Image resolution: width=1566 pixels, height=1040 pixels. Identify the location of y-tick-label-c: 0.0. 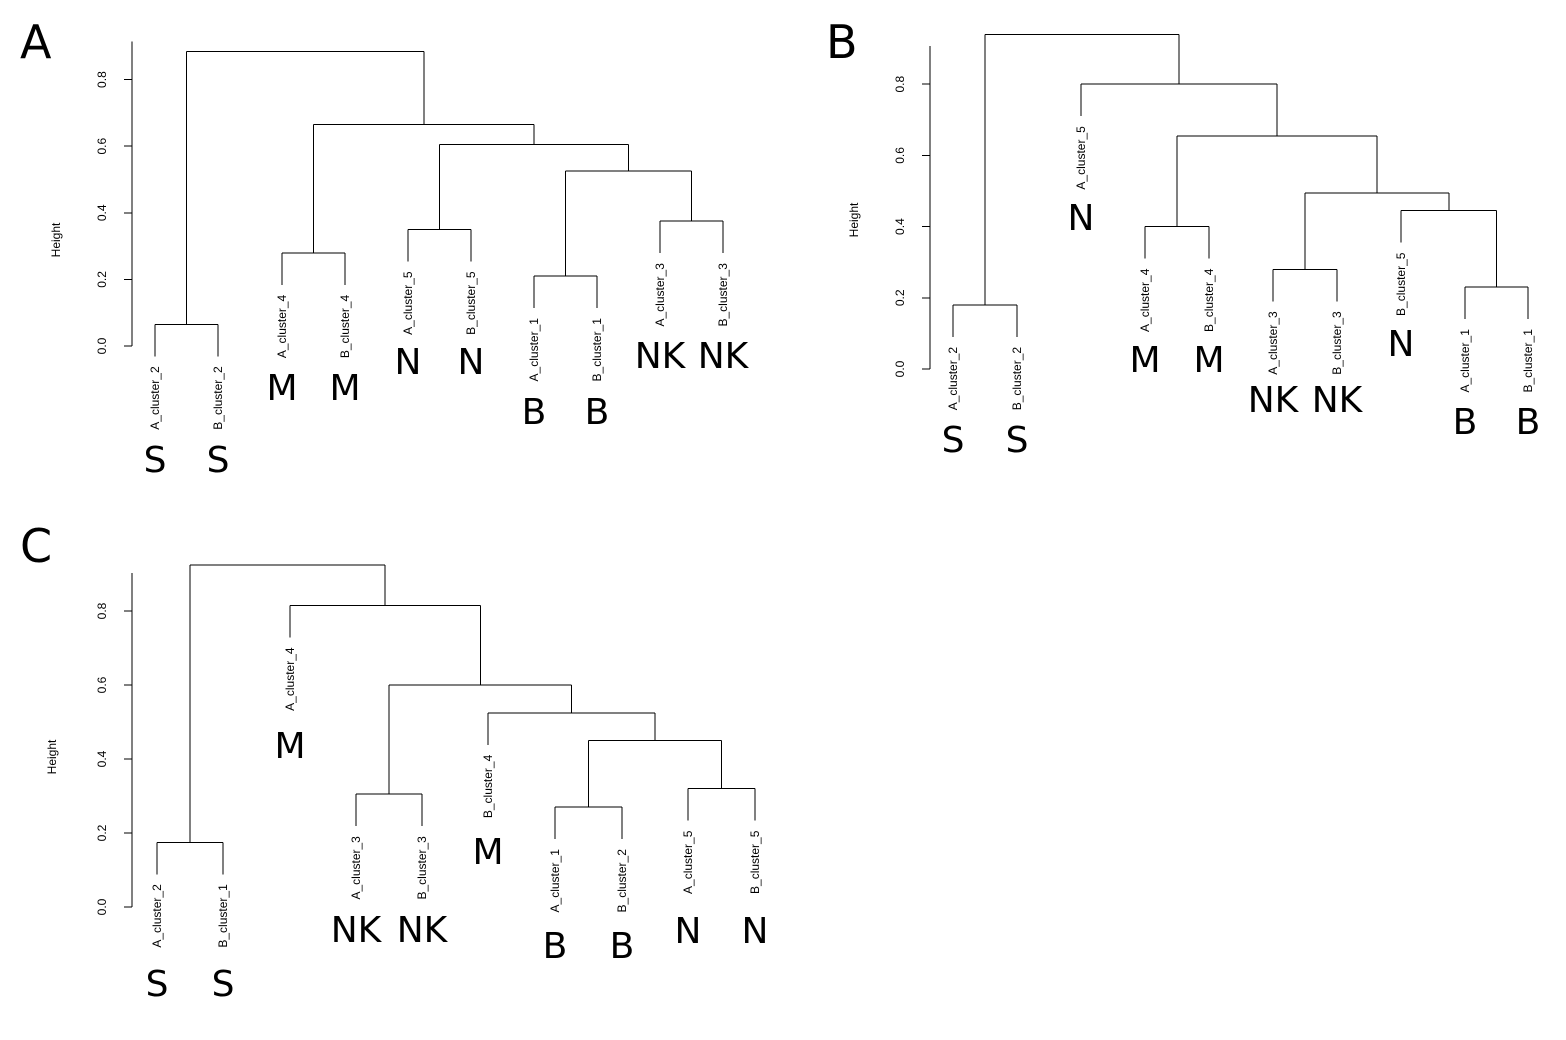
(102, 906).